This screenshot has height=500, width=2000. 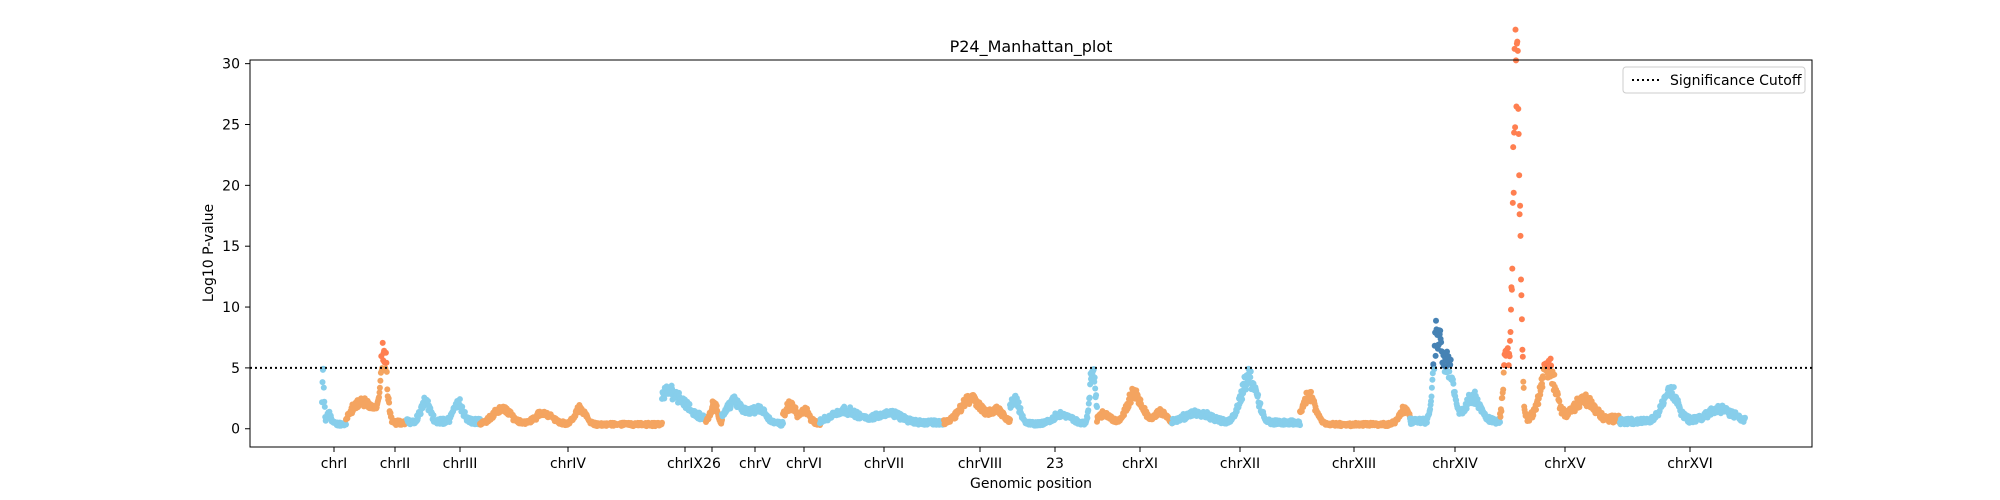 What do you see at coordinates (755, 464) in the screenshot?
I see `x-tick-label: chrV` at bounding box center [755, 464].